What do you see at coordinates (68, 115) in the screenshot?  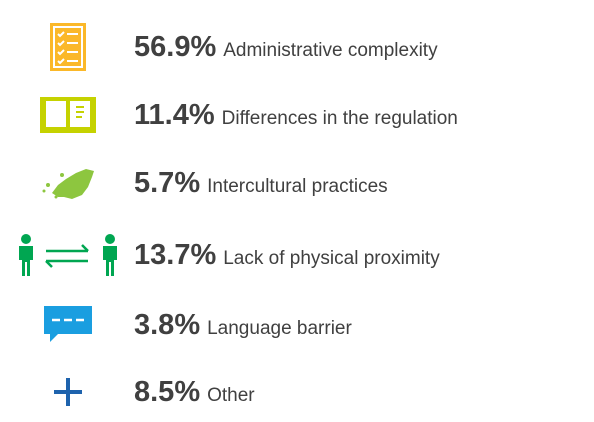 I see `book-icon` at bounding box center [68, 115].